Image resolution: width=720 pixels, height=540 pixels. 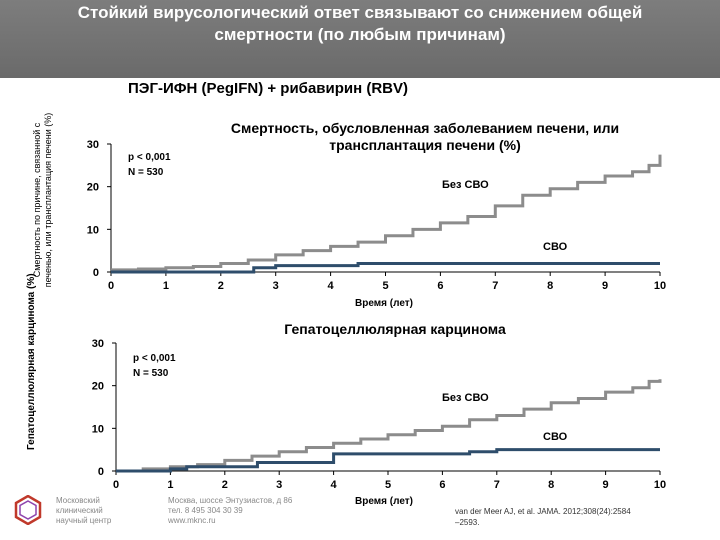 I want to click on footer-org: Московский клинический научный центр, so click(x=83, y=511).